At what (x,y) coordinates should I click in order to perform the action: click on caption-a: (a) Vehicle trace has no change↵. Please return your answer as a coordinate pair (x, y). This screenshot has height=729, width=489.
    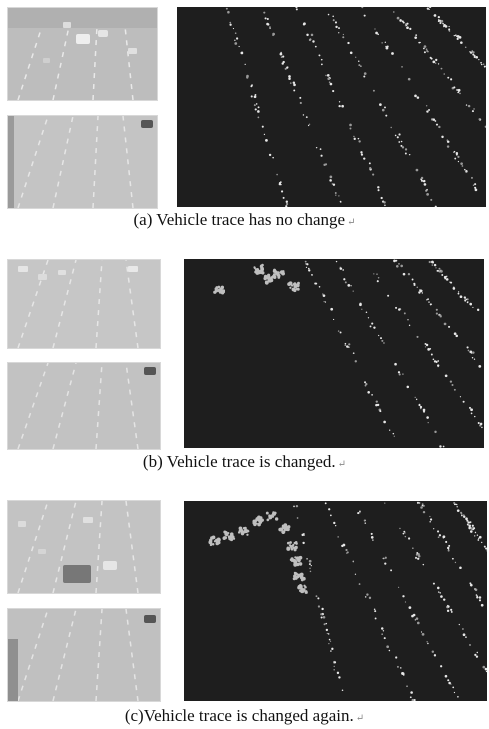
    Looking at the image, I should click on (244, 221).